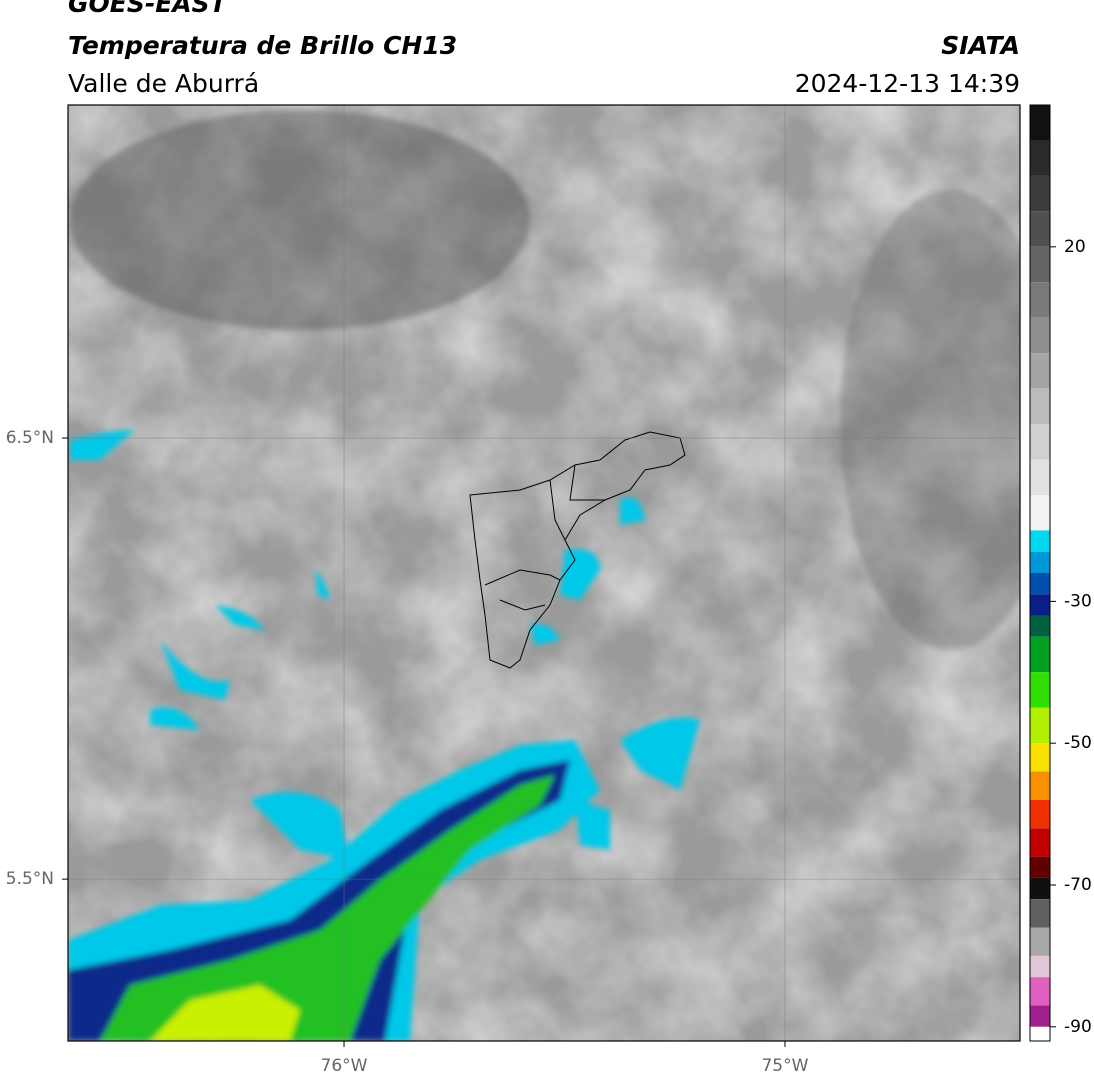 Image resolution: width=1094 pixels, height=1078 pixels. What do you see at coordinates (907, 83) in the screenshot?
I see `timestamp: 2024-12-13 14:39` at bounding box center [907, 83].